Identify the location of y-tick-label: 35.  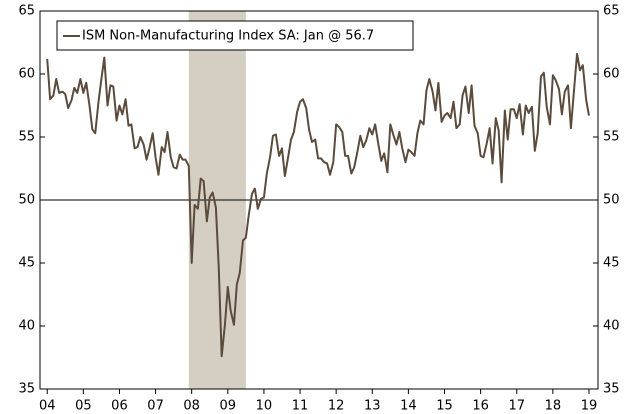
(26, 389).